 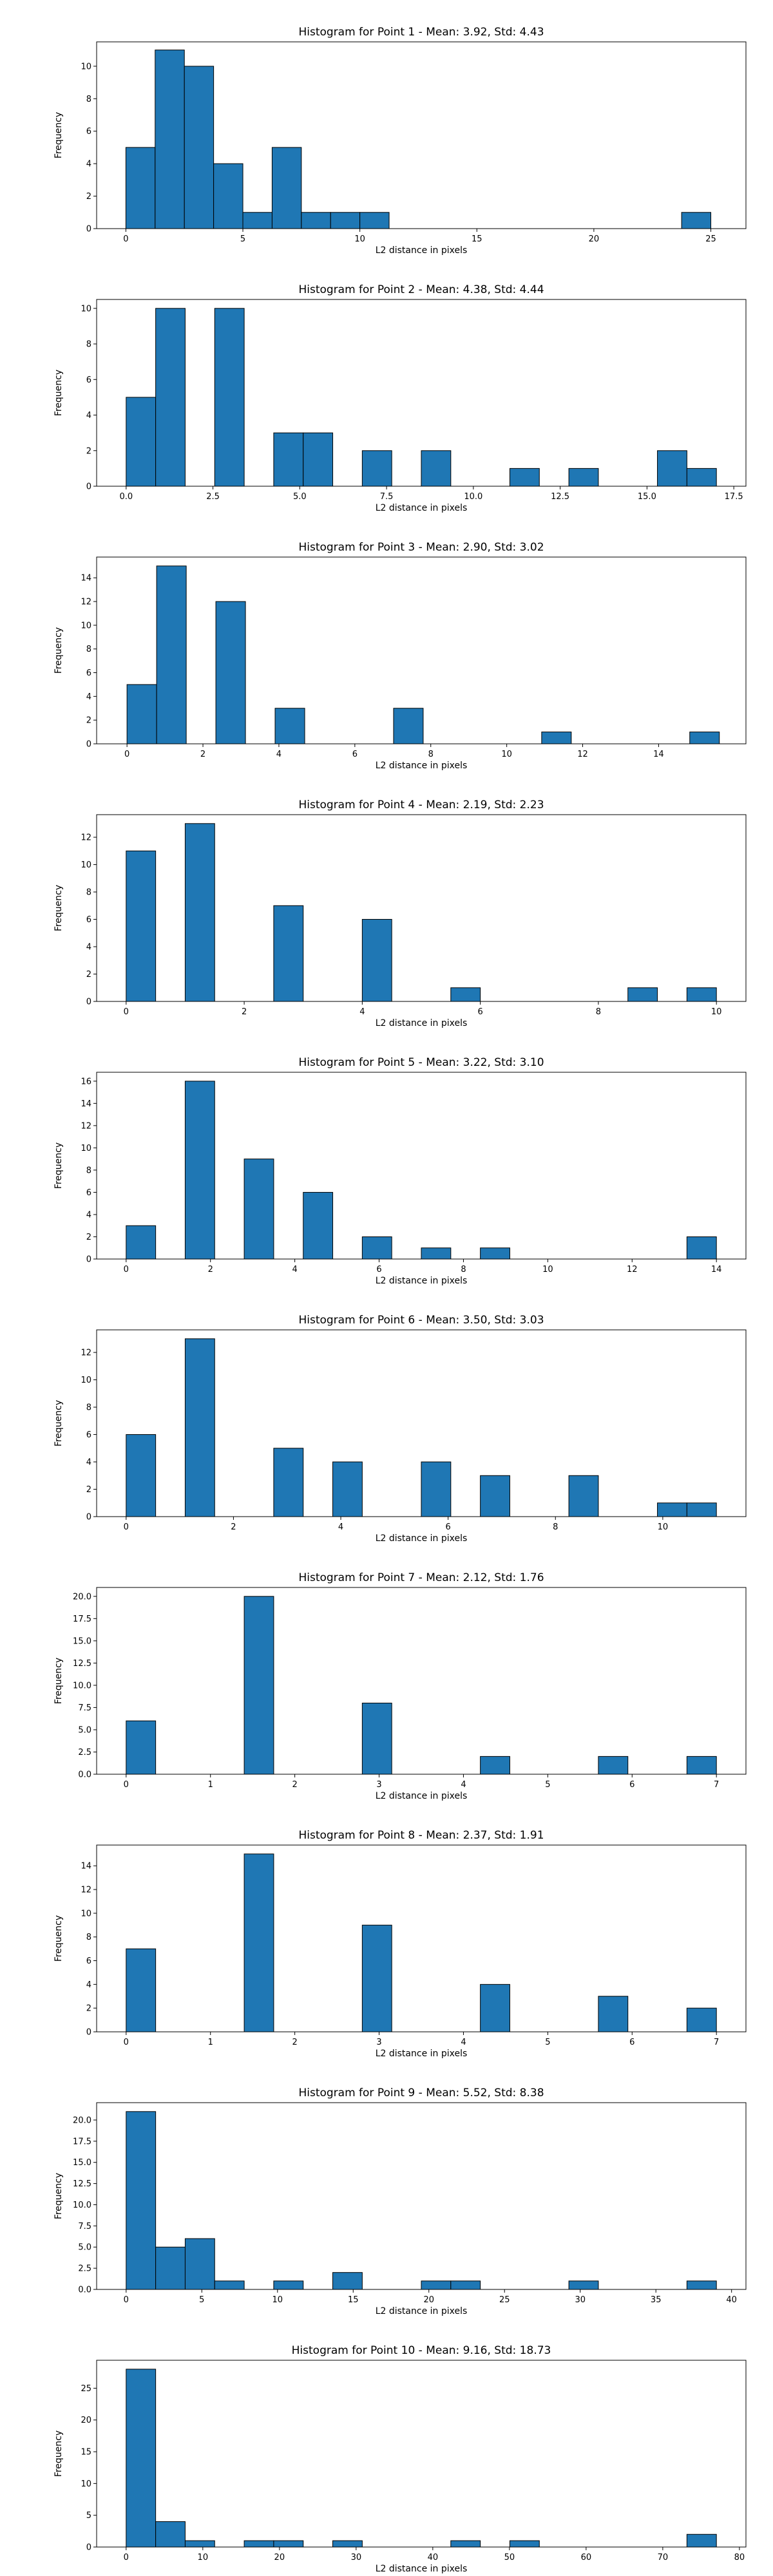 What do you see at coordinates (84, 1730) in the screenshot?
I see `y-tick-label: 5.0` at bounding box center [84, 1730].